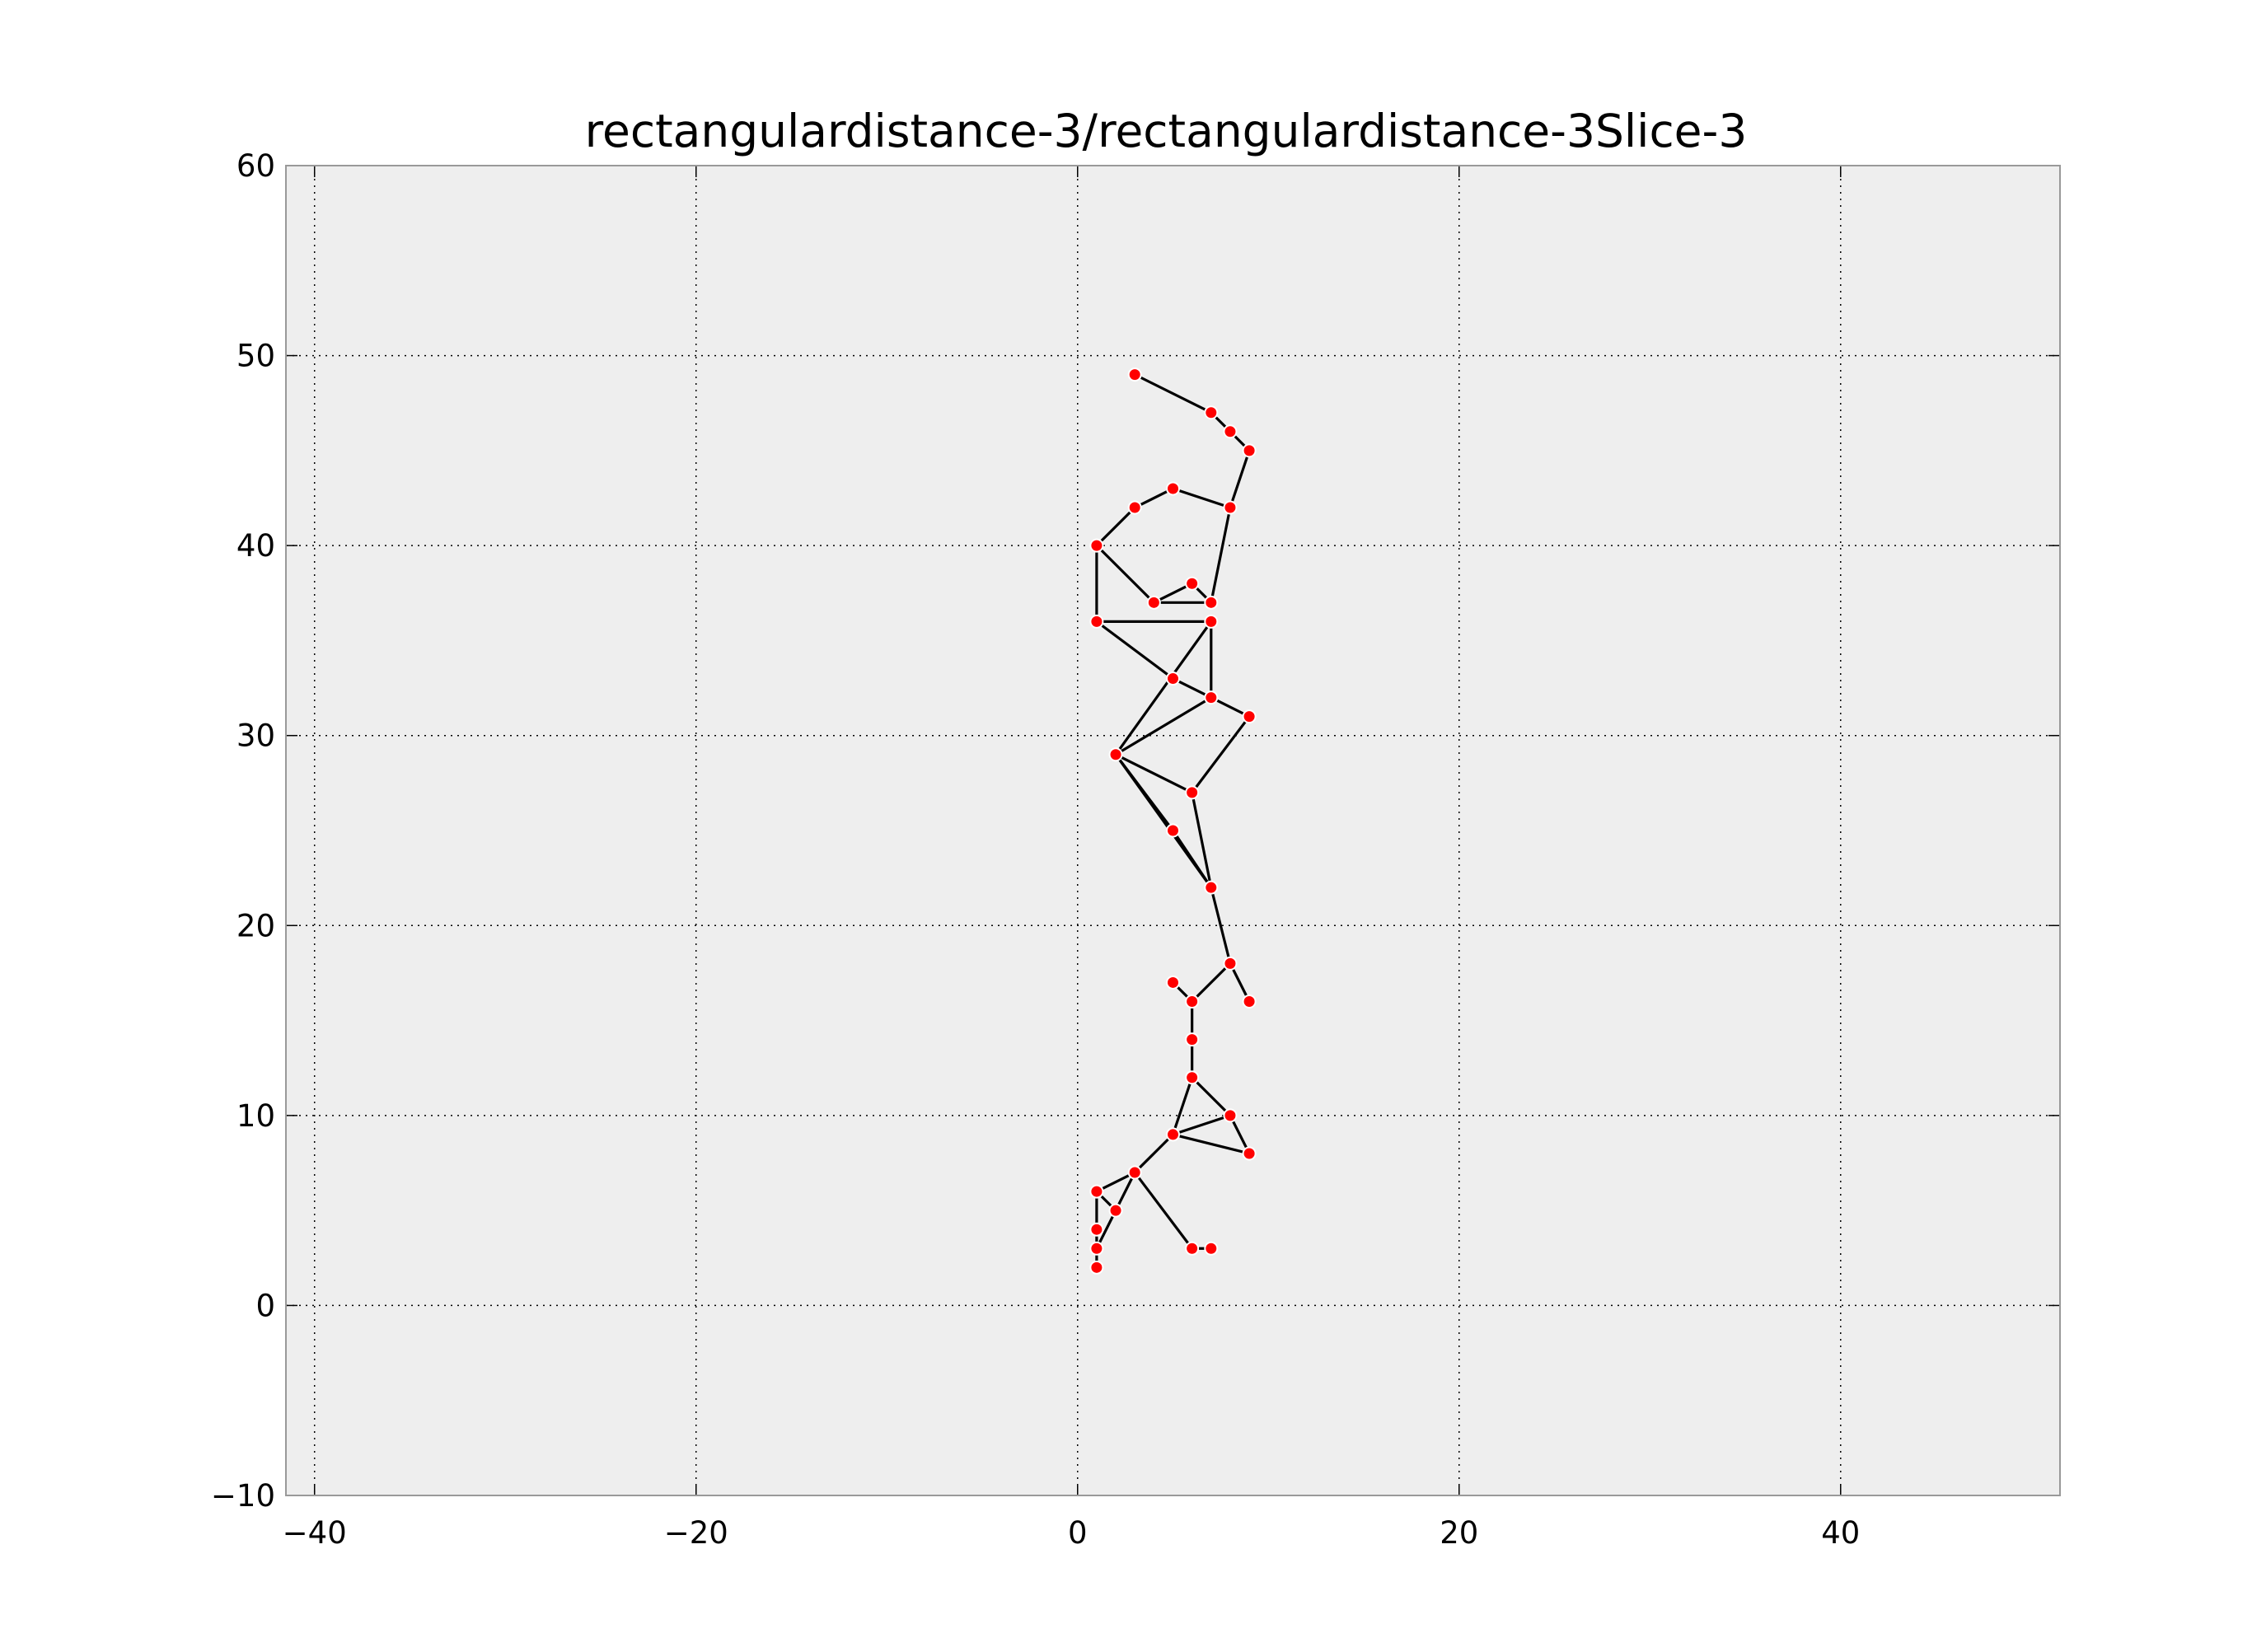 The width and height of the screenshot is (2266, 1652). Describe the element at coordinates (255, 926) in the screenshot. I see `y-tick-label: 20` at that location.